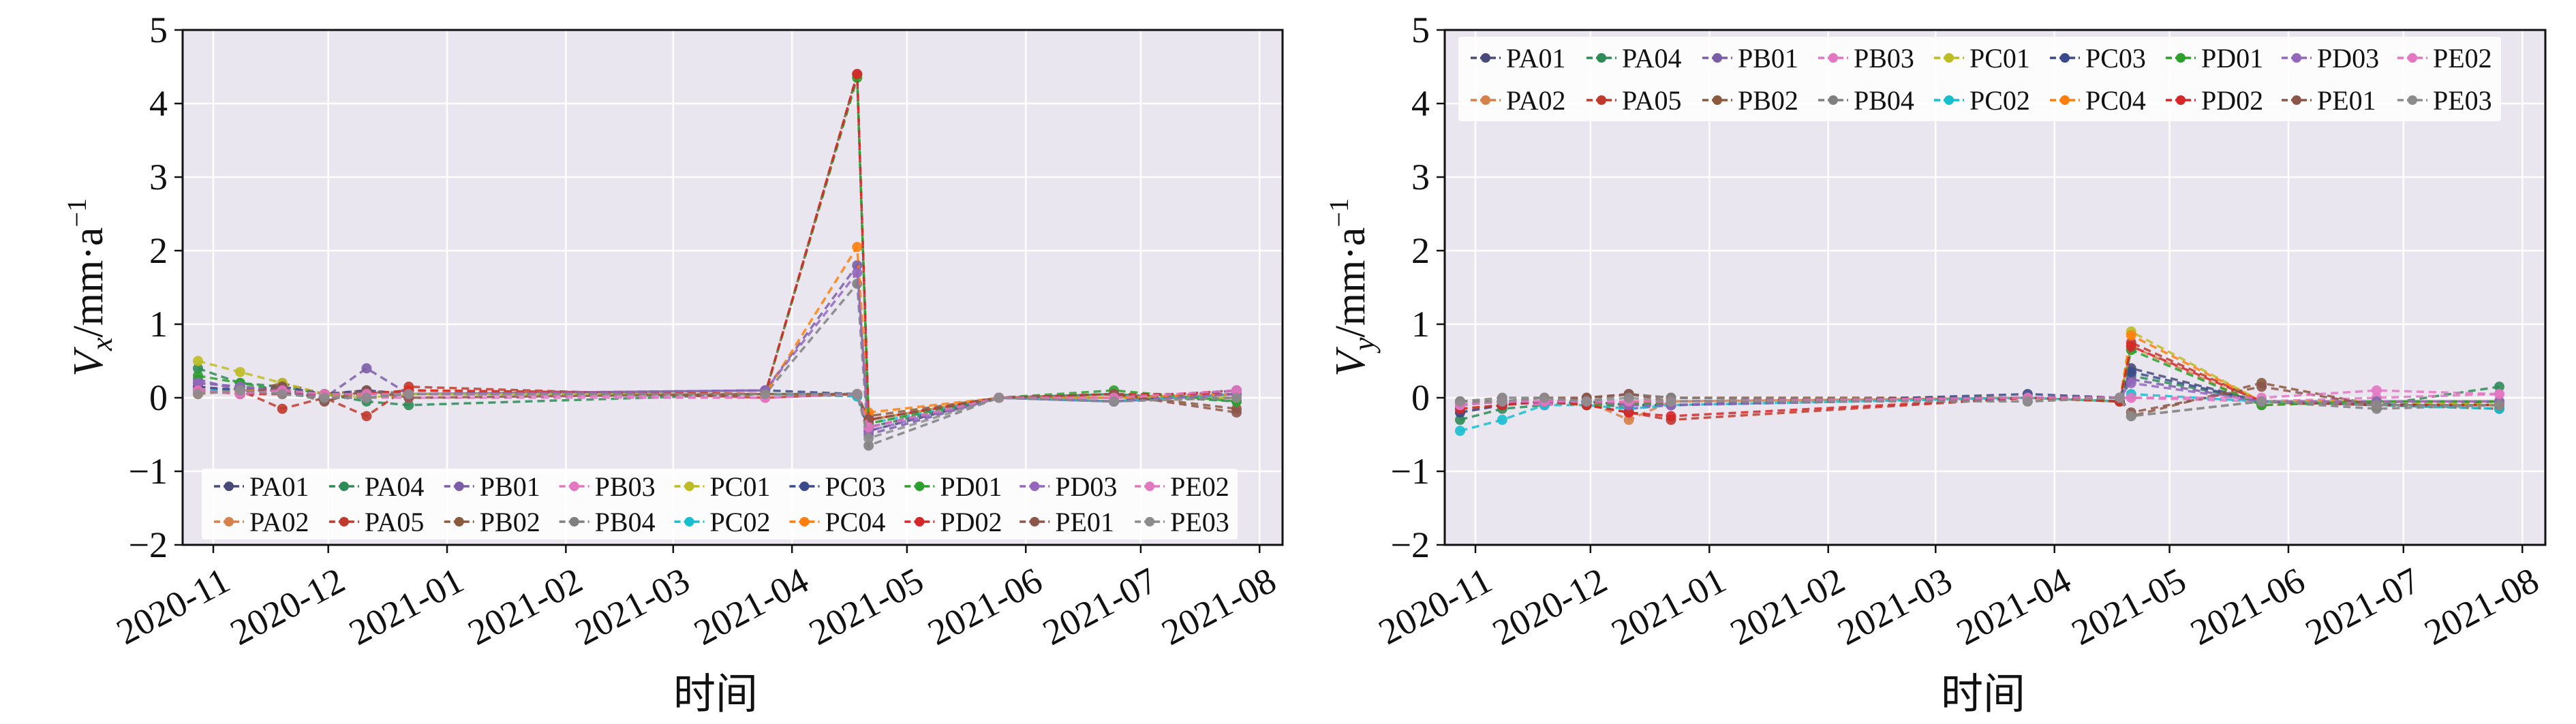  What do you see at coordinates (2131, 397) in the screenshot?
I see `data-point-PE02` at bounding box center [2131, 397].